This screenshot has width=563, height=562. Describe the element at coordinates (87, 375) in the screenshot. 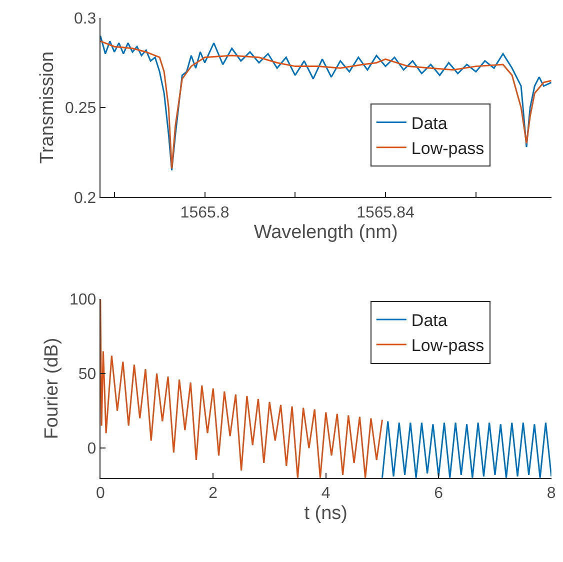

I see `y-tick-label: 50` at that location.